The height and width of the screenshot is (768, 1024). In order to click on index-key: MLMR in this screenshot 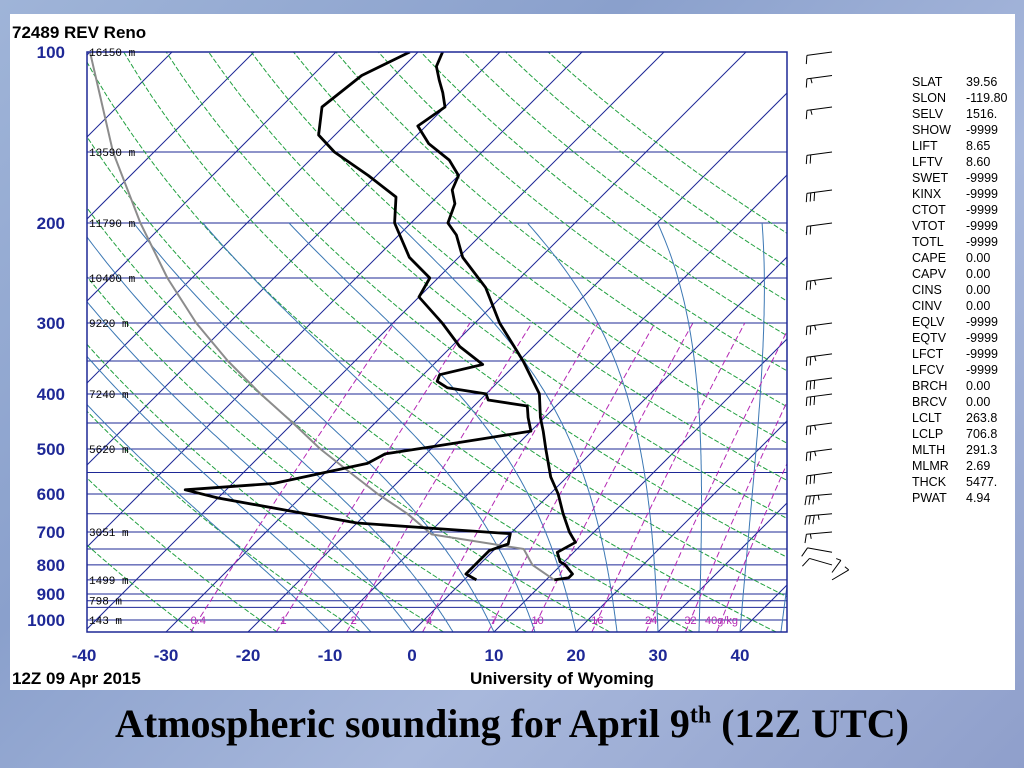, I will do `click(930, 466)`.